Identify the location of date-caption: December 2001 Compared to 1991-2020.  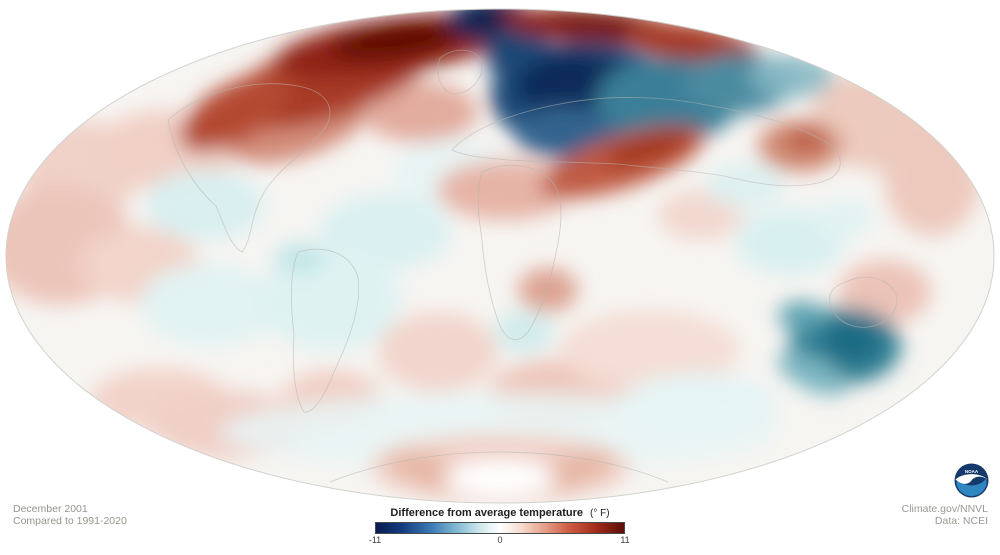
(70, 515).